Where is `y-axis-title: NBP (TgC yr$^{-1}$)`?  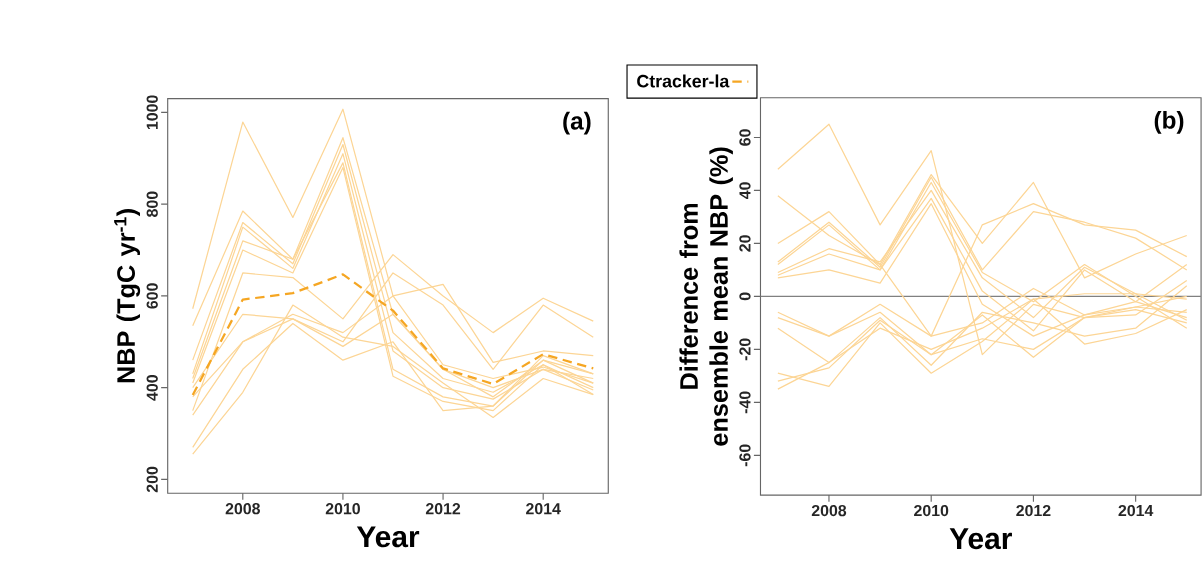 y-axis-title: NBP (TgC yr$^{-1}$) is located at coordinates (127, 296).